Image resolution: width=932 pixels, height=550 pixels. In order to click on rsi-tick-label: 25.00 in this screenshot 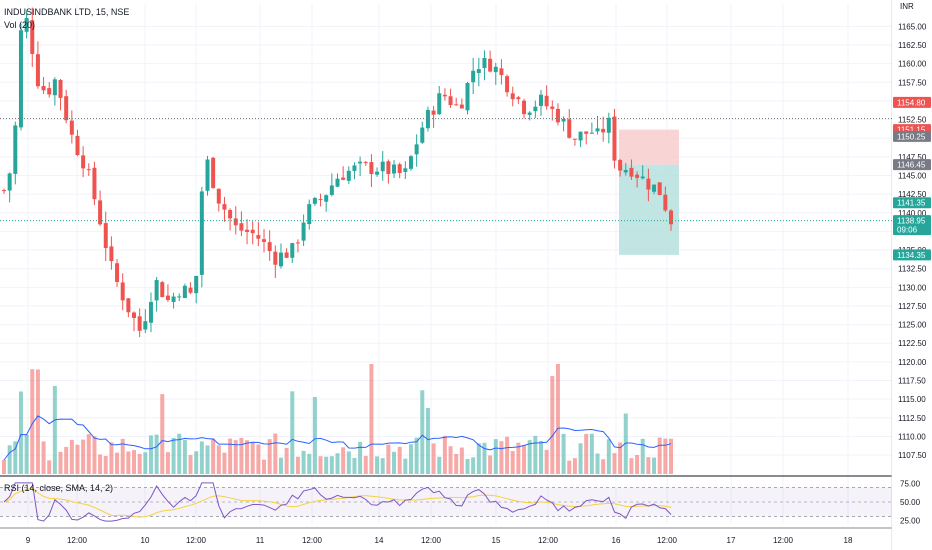, I will do `click(910, 520)`.